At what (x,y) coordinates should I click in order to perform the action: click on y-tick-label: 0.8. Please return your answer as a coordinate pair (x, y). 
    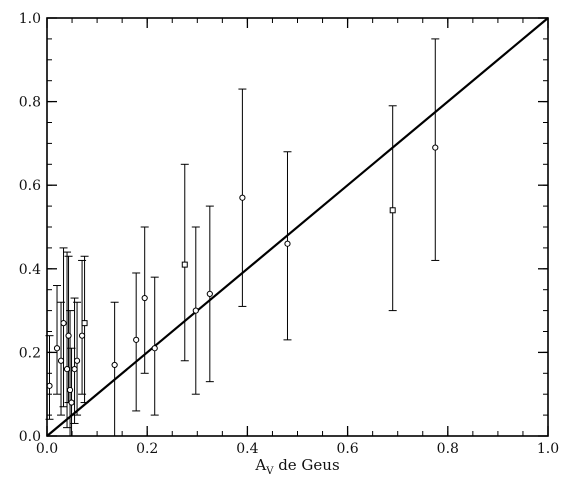
    Looking at the image, I should click on (30, 103).